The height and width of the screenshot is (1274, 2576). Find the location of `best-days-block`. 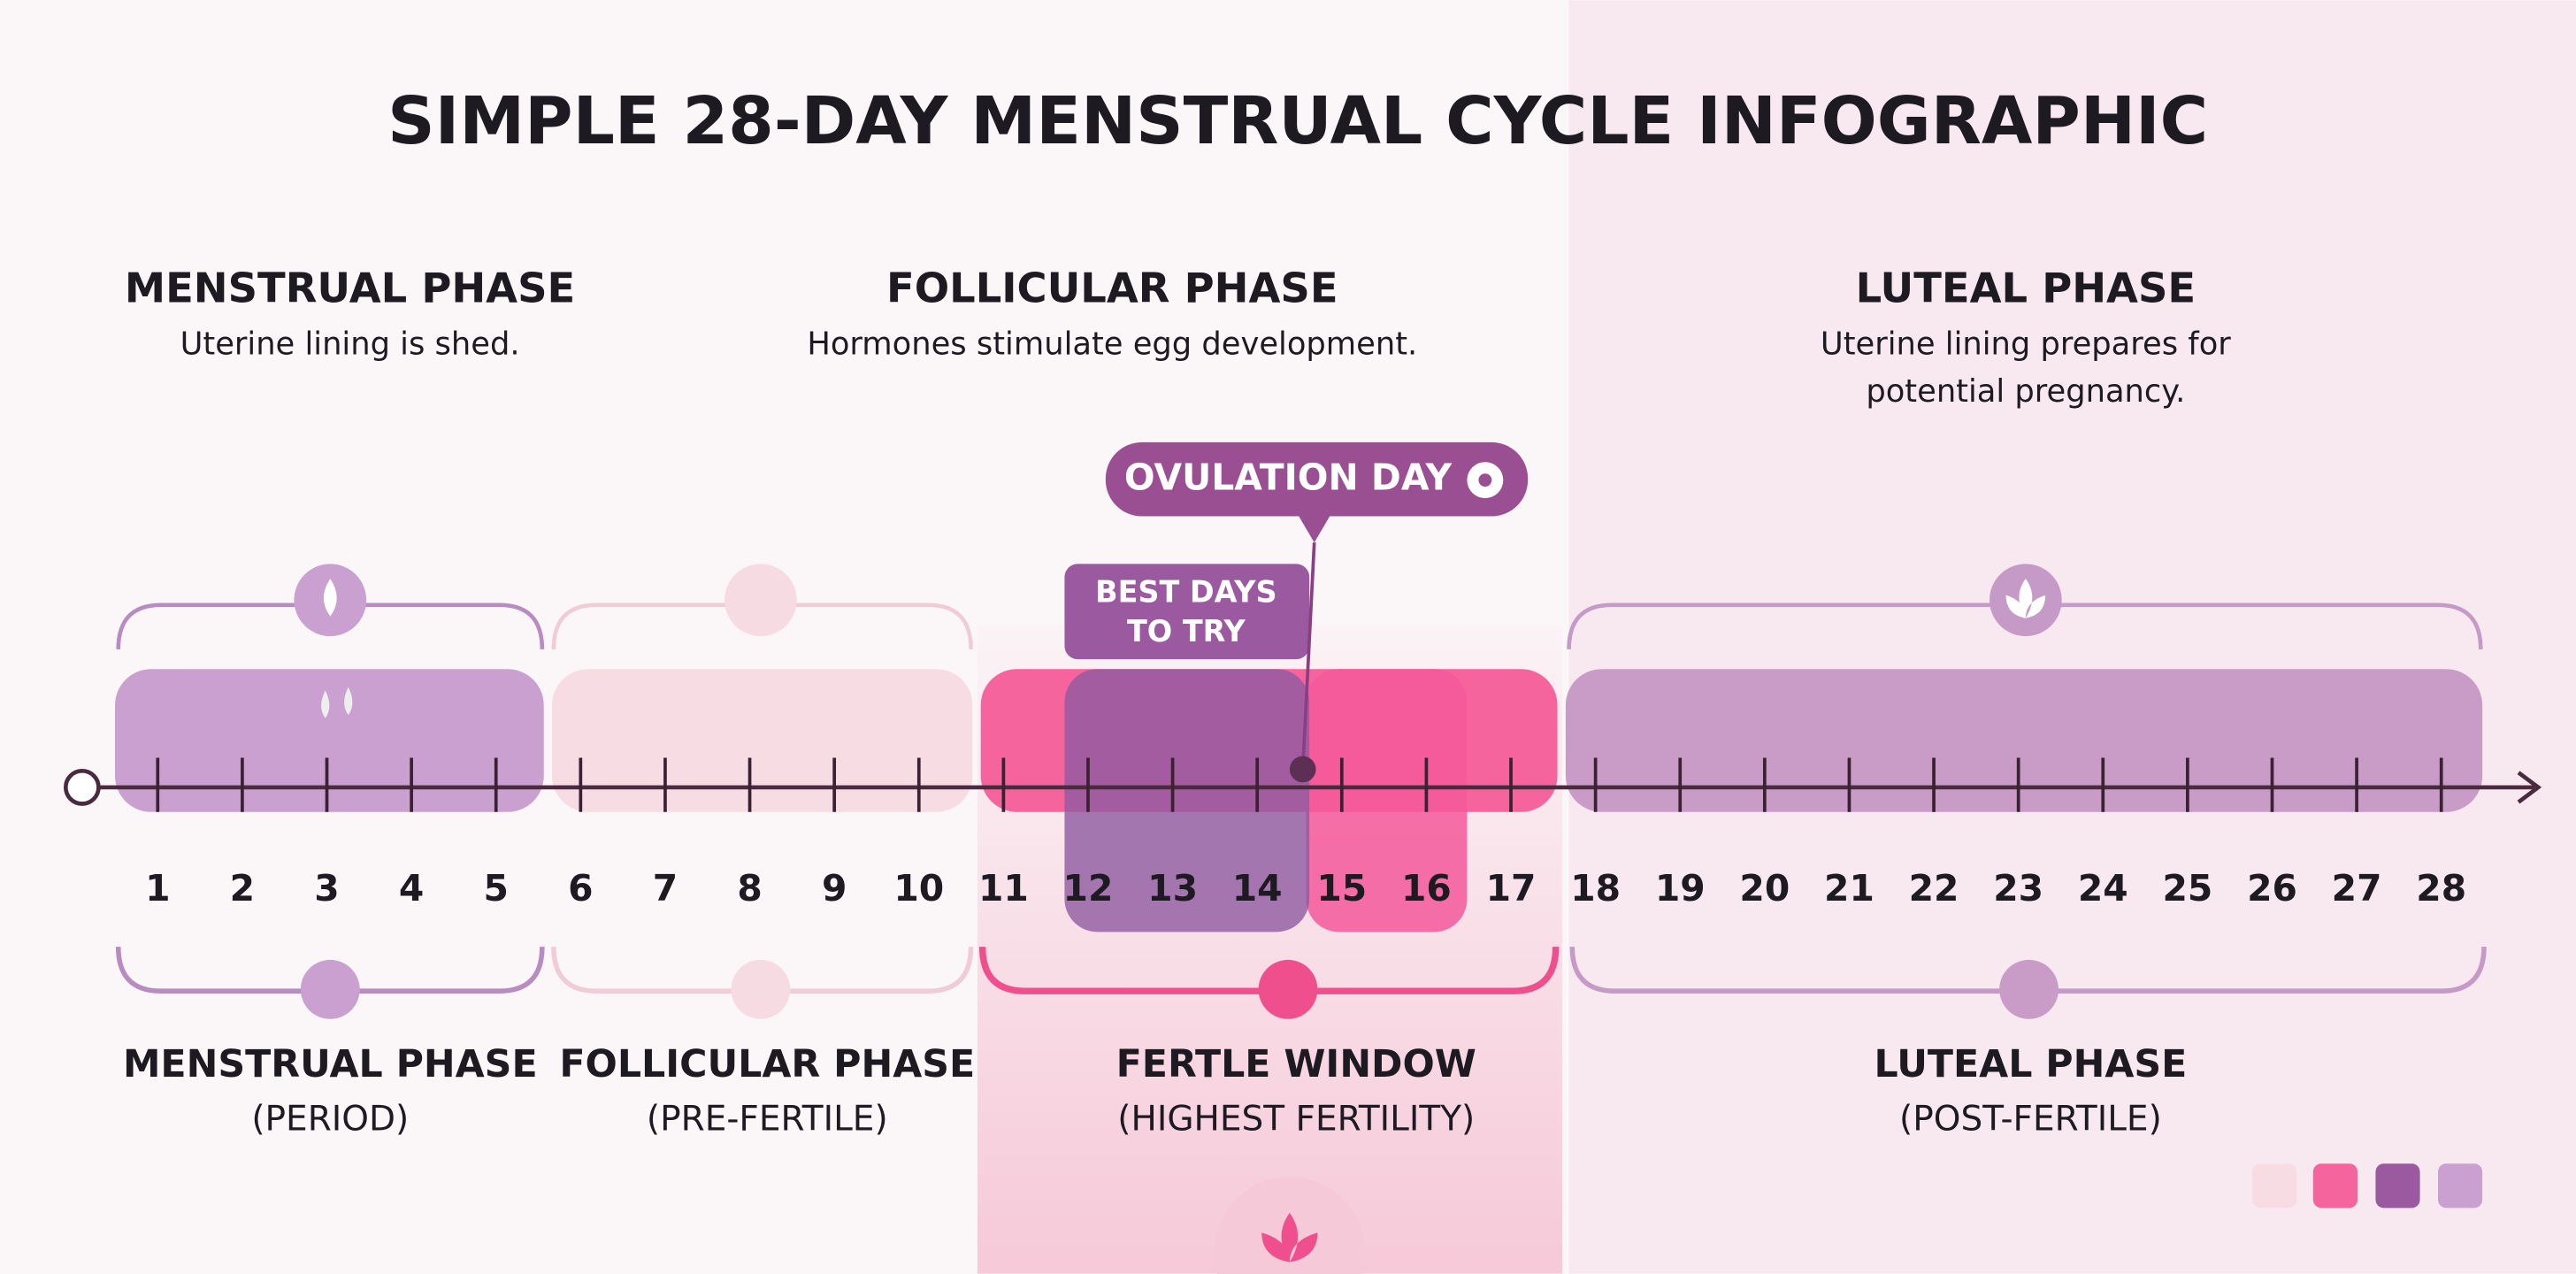

best-days-block is located at coordinates (1187, 800).